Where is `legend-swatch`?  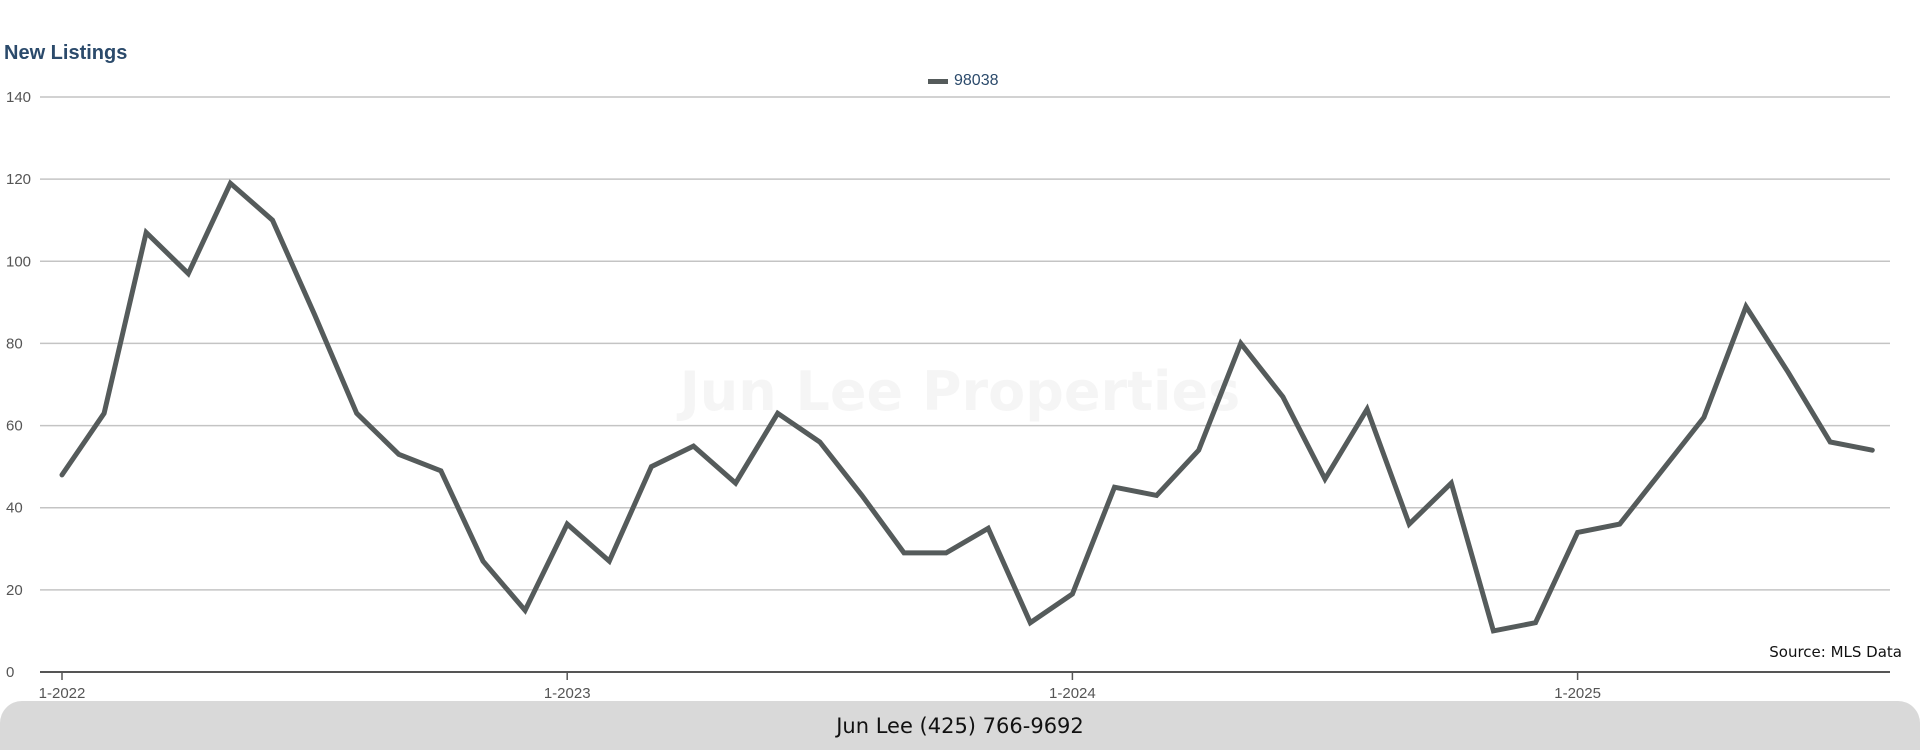
legend-swatch is located at coordinates (938, 81).